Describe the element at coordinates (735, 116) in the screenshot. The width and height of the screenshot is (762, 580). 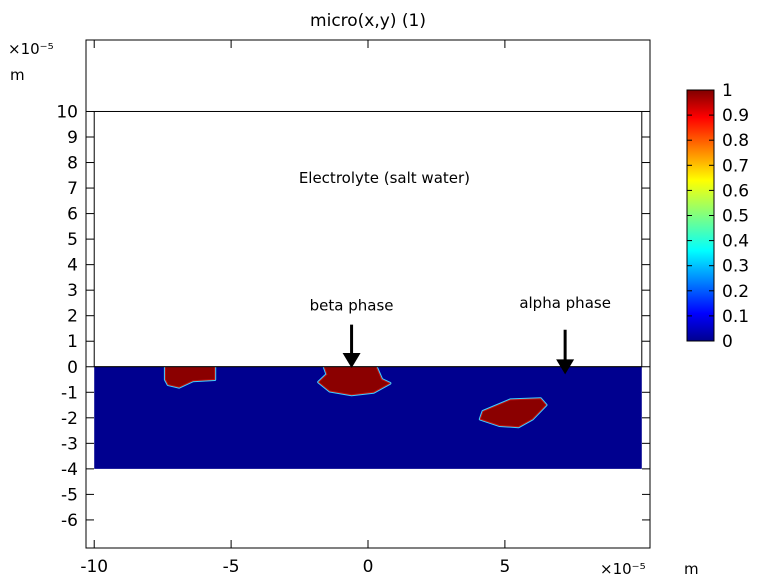
I see `colorbar-tick-label: 0.9` at that location.